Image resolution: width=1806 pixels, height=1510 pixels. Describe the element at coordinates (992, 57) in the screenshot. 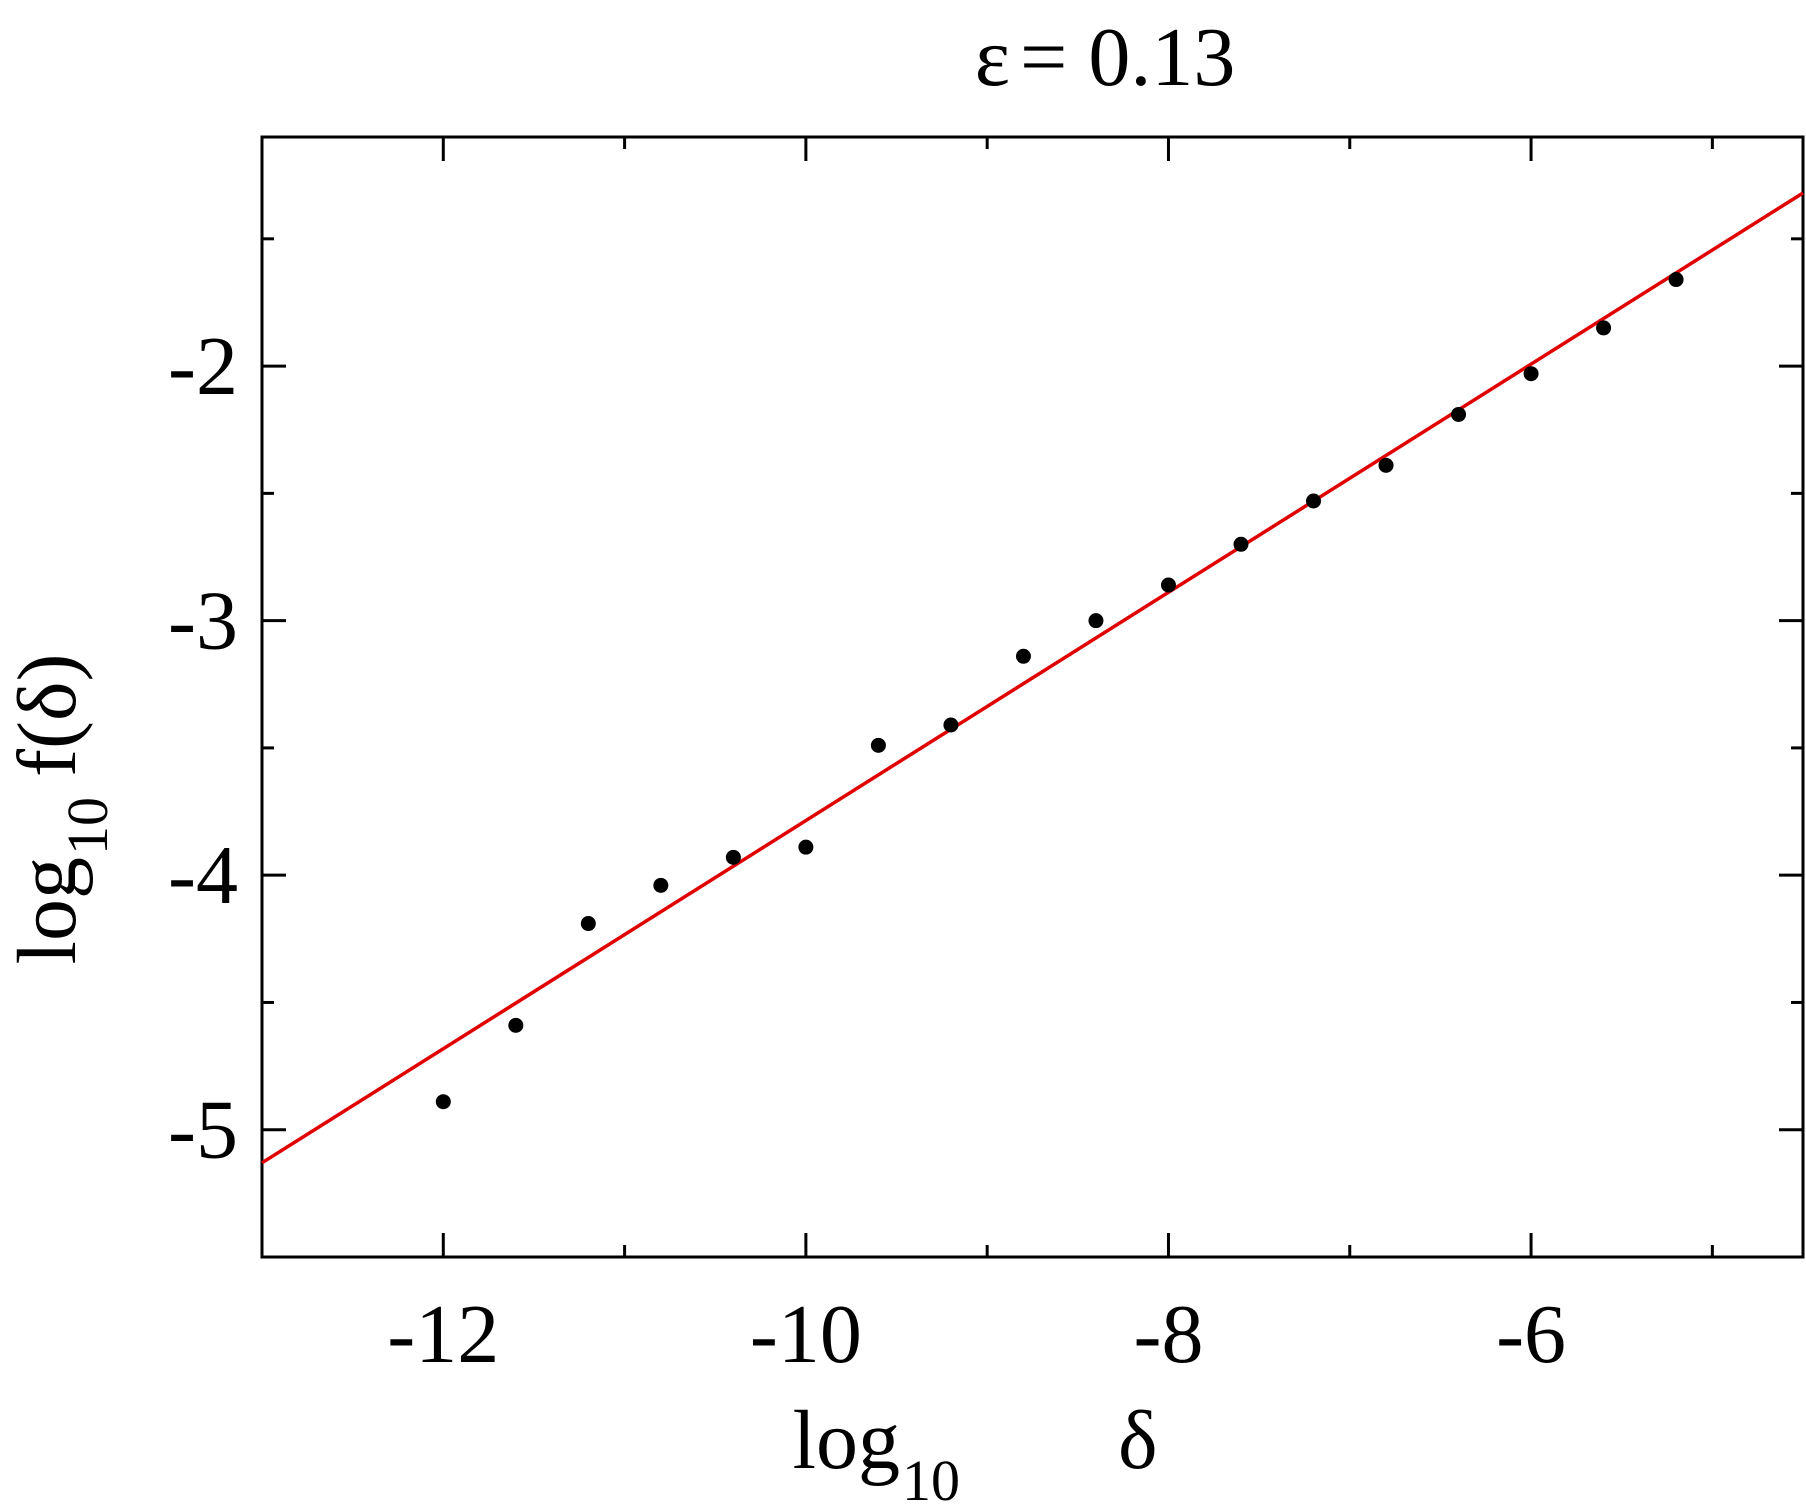

I see `chart-title-symbol: ε` at that location.